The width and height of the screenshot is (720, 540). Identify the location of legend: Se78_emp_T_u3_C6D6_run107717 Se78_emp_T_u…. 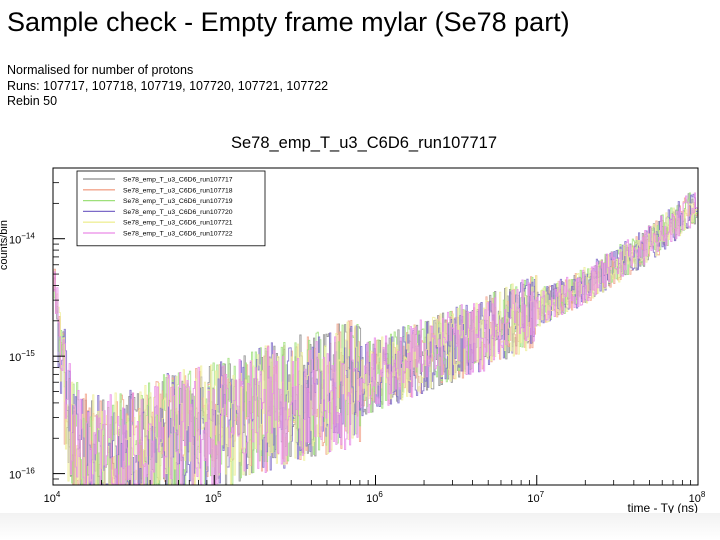
(171, 208).